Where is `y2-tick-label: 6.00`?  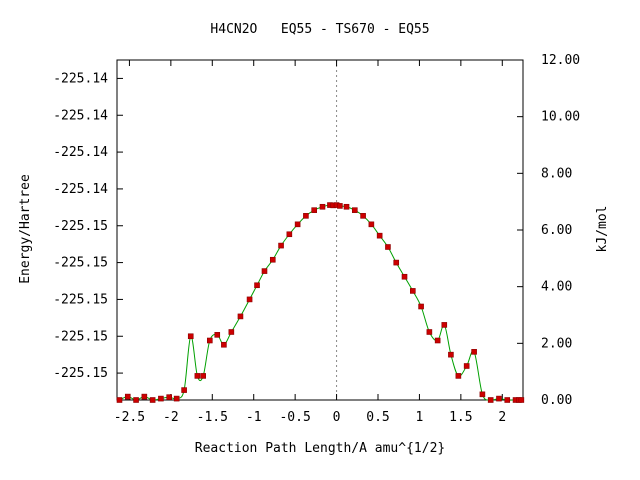 y2-tick-label: 6.00 is located at coordinates (556, 230).